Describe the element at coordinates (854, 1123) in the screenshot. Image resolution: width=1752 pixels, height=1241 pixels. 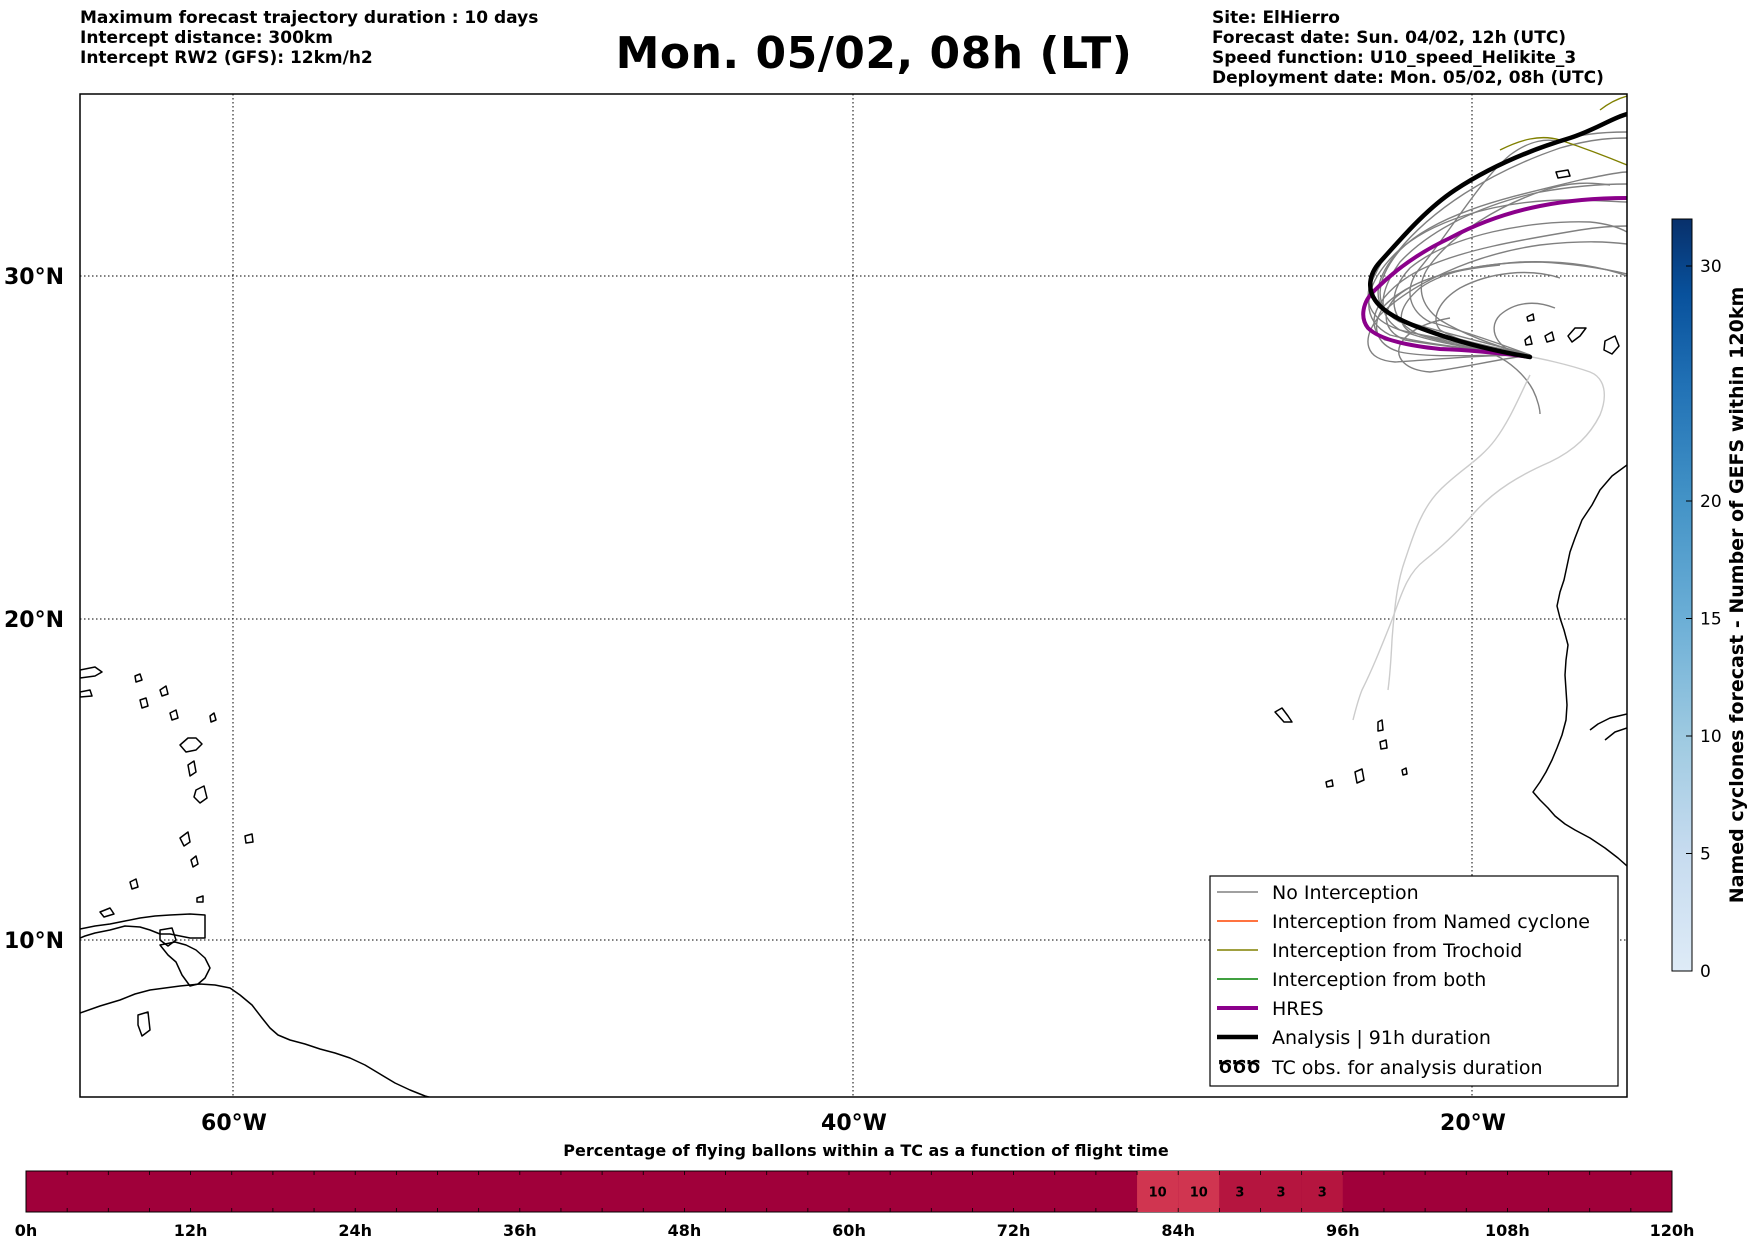
I see `lon-label-40w: 40°W` at that location.